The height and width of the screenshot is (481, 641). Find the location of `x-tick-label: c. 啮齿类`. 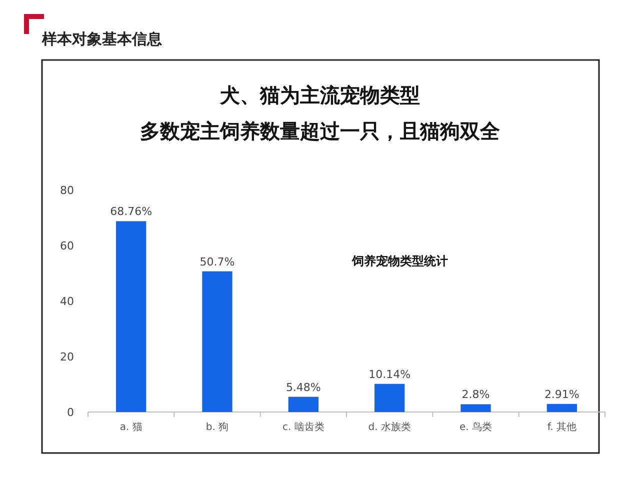

x-tick-label: c. 啮齿类 is located at coordinates (303, 427).